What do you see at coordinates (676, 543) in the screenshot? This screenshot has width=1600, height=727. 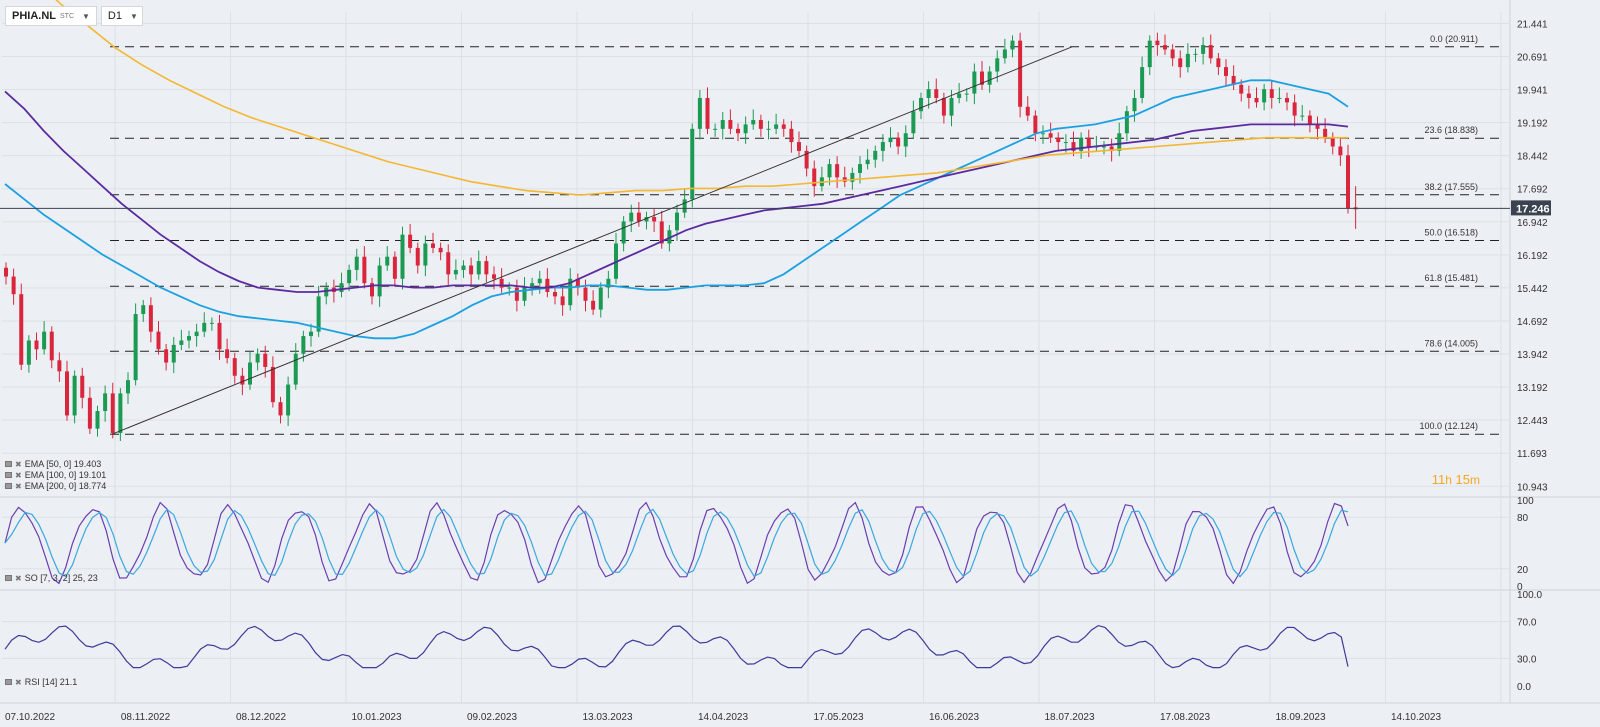 I see `stochastic-d-line` at bounding box center [676, 543].